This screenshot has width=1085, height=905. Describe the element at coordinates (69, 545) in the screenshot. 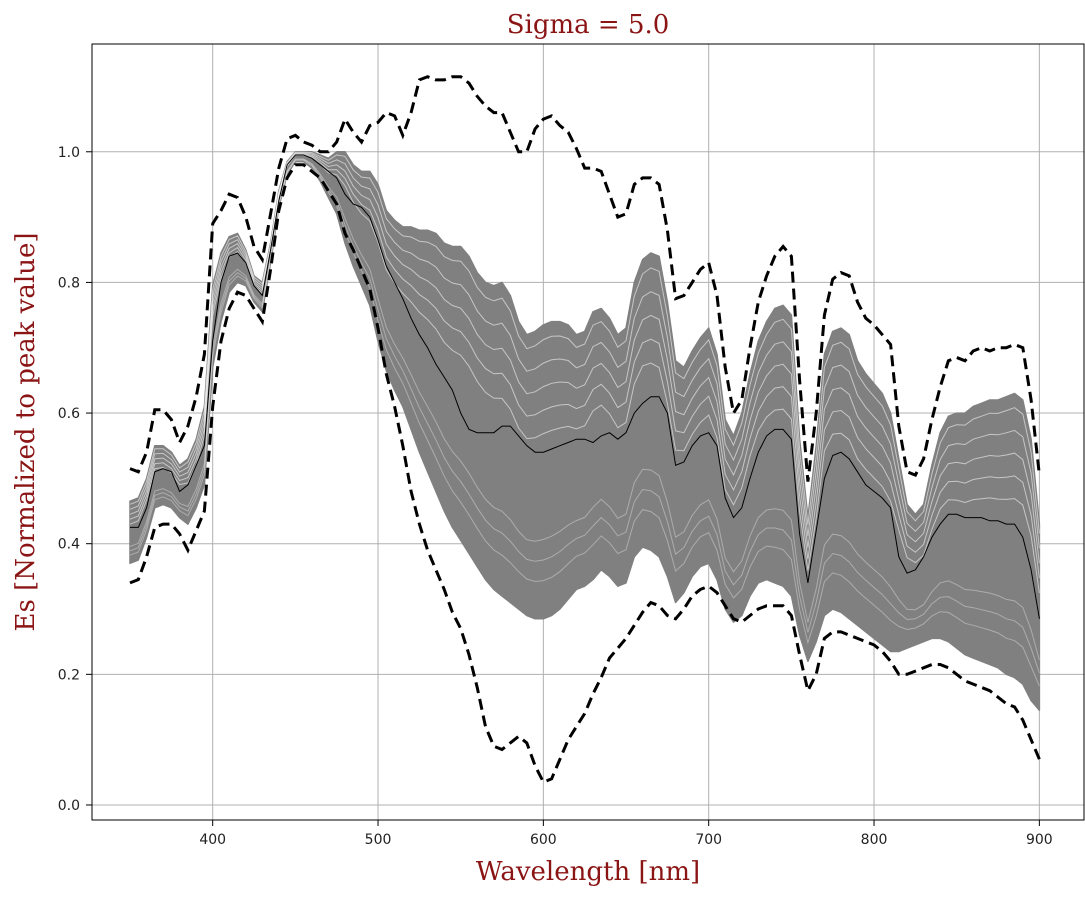

I see `y-tick-label: 0.4` at that location.